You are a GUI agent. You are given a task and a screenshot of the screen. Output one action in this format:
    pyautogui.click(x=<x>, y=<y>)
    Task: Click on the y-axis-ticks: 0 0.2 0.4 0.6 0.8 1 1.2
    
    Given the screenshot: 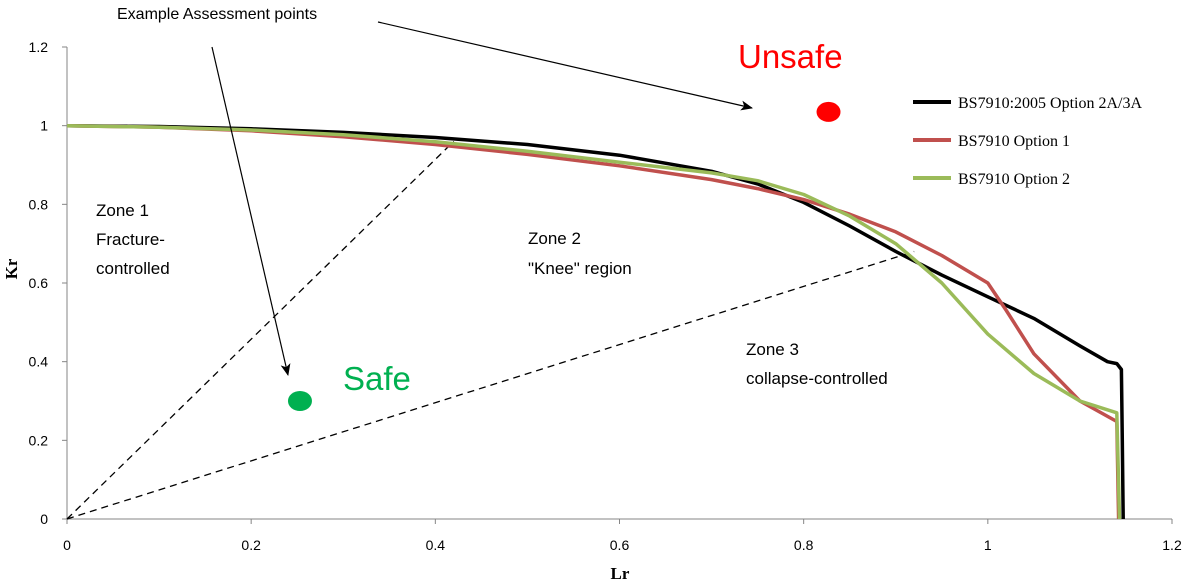 What is the action you would take?
    pyautogui.click(x=48, y=283)
    